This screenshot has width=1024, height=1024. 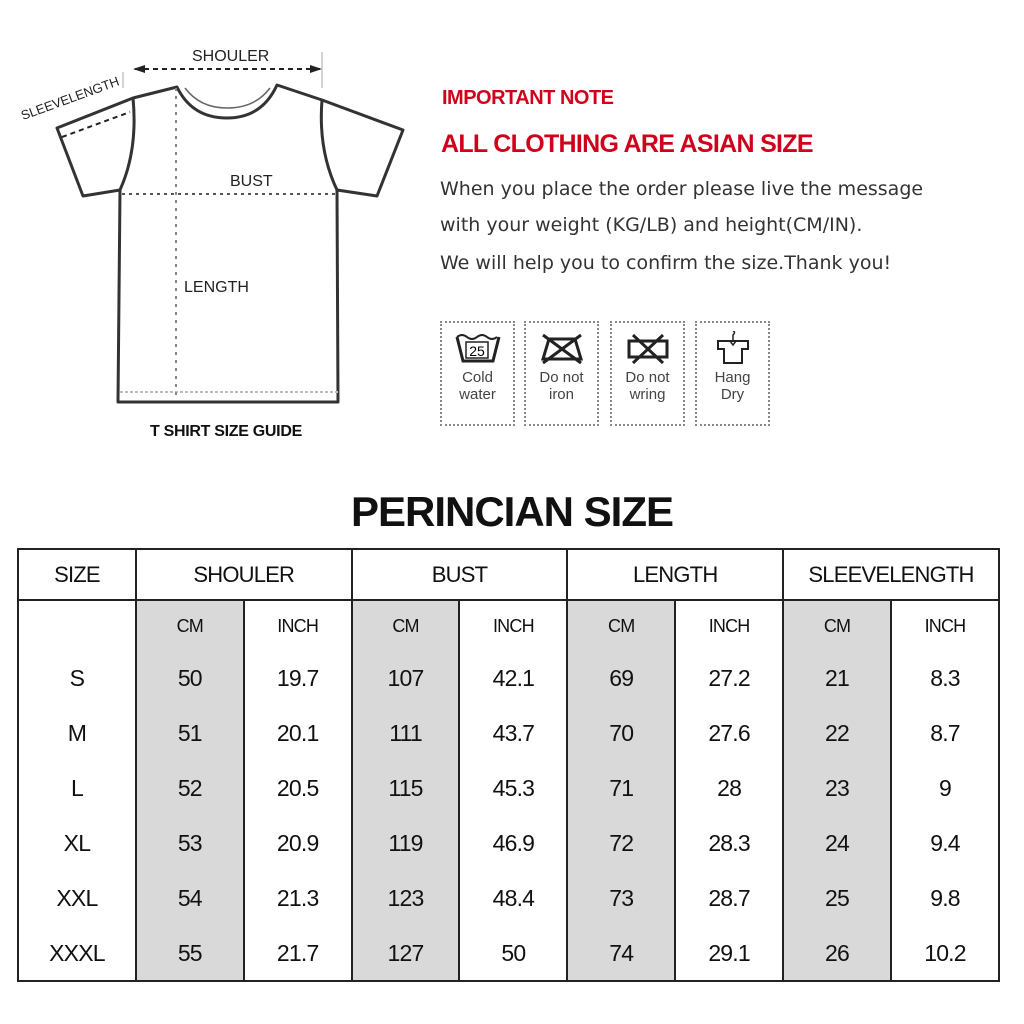 I want to click on value-cell: 20.1, so click(x=297, y=733).